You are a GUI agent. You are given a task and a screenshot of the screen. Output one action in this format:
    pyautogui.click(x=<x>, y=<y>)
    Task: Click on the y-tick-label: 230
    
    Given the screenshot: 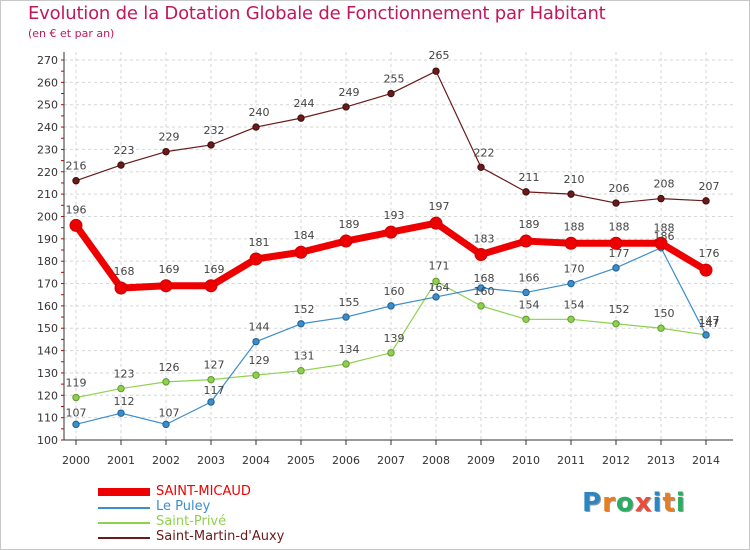 What is the action you would take?
    pyautogui.click(x=47, y=149)
    